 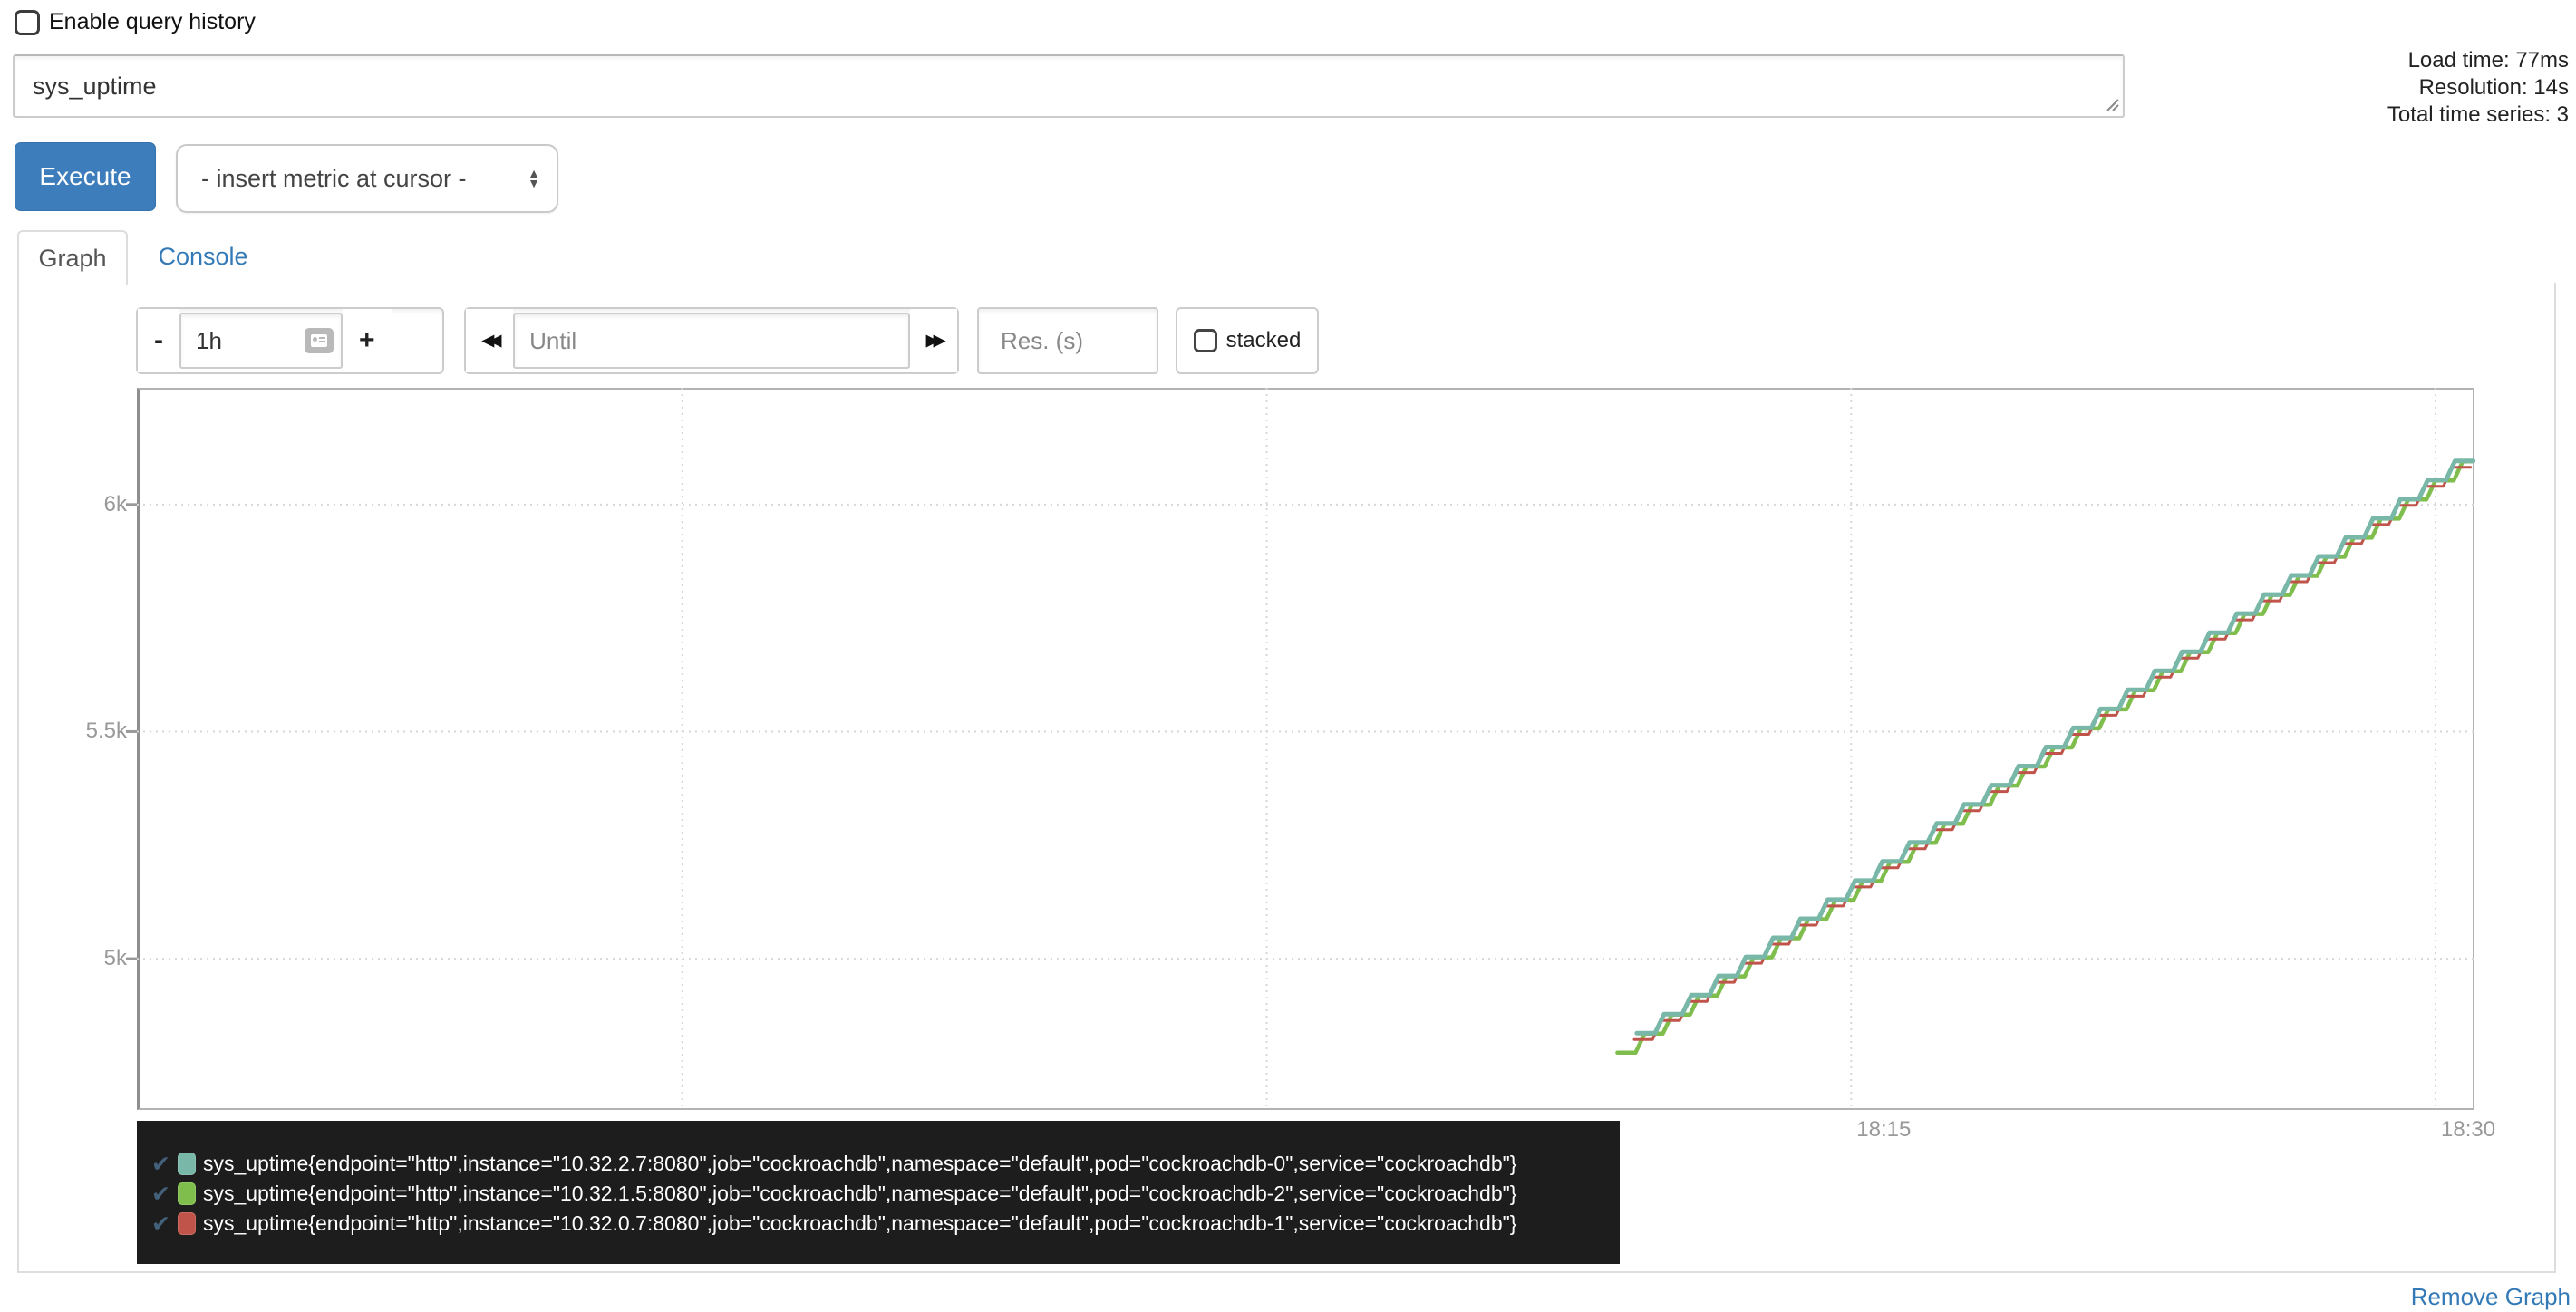 What do you see at coordinates (27, 22) in the screenshot?
I see `enable-query-history-checkbox` at bounding box center [27, 22].